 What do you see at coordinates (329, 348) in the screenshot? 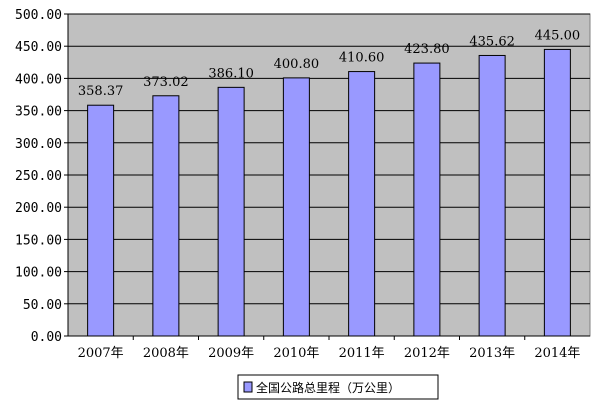
I see `x-axis: 2007年 2008年 2009年 2010年 2011年 2012年 2013年 2014年` at bounding box center [329, 348].